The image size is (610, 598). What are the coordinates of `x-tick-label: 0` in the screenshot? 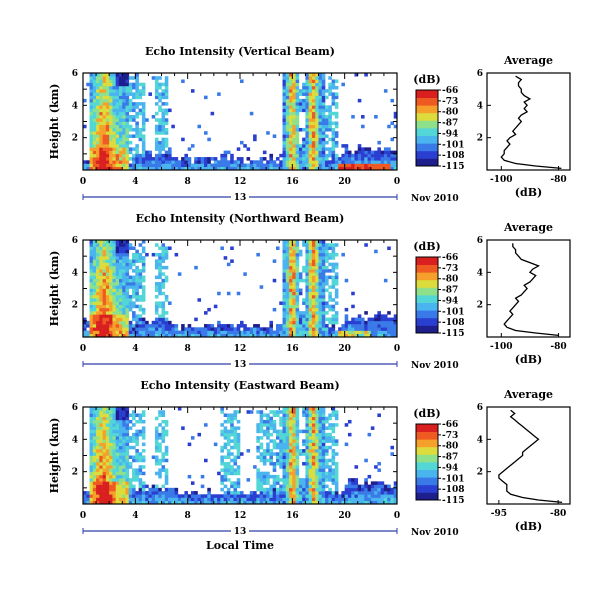 It's located at (83, 516).